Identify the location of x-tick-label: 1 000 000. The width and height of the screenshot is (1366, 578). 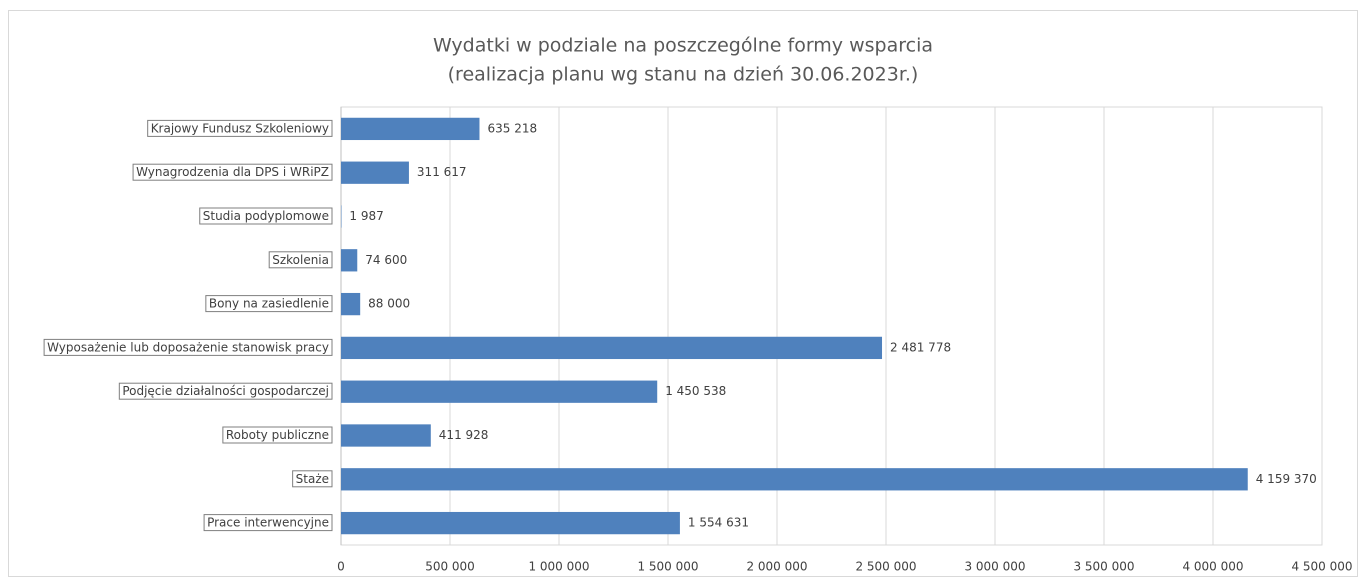
(558, 567).